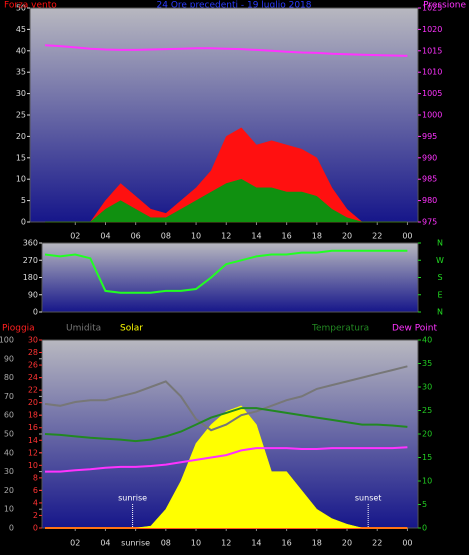 The width and height of the screenshot is (469, 555). What do you see at coordinates (21, 115) in the screenshot?
I see `y-tick-label: 25` at bounding box center [21, 115].